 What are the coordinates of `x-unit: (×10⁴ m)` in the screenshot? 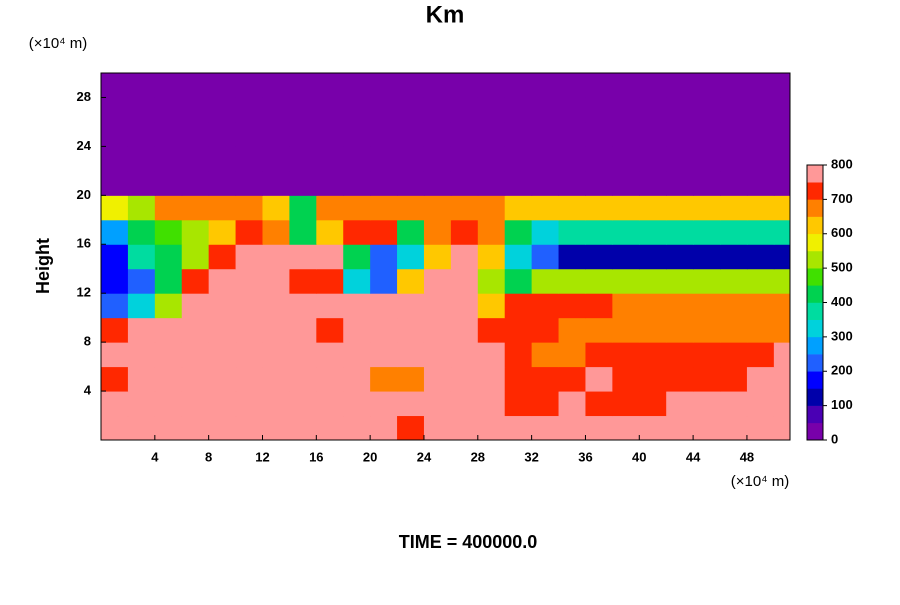 It's located at (760, 481).